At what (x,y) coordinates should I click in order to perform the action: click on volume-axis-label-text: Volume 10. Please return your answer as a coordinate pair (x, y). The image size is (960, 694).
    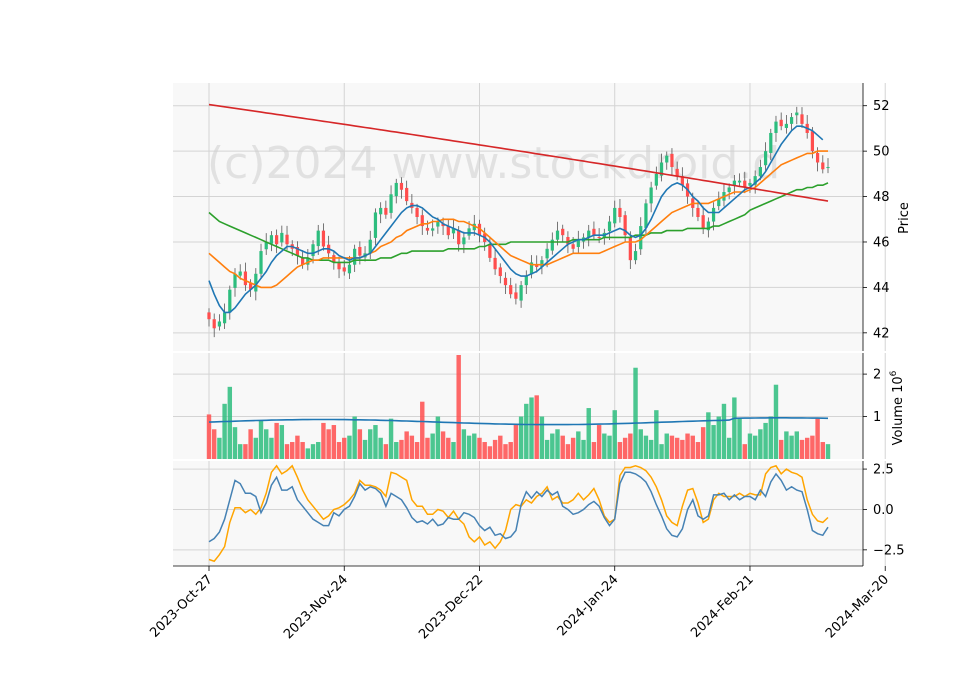
    Looking at the image, I should click on (898, 410).